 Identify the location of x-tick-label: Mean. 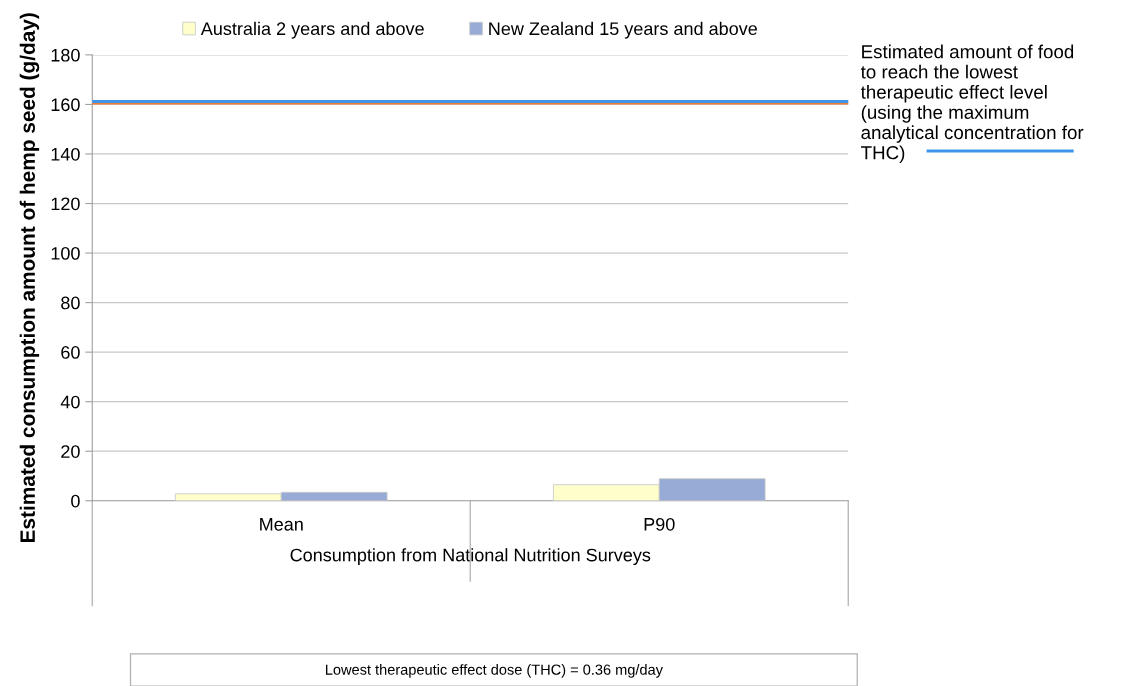
(281, 524).